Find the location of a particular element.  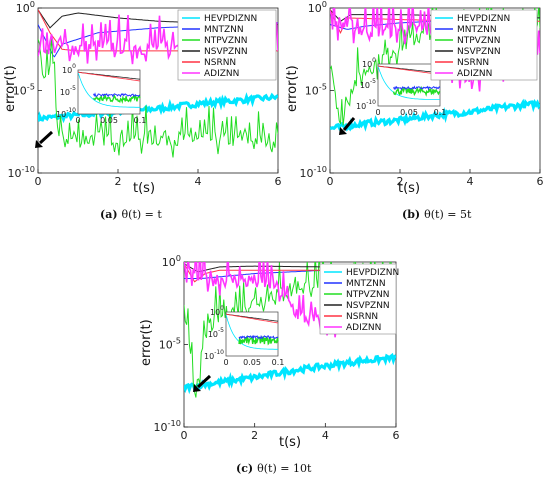

caption: (b) θ(t) = 5t is located at coordinates (437, 214).